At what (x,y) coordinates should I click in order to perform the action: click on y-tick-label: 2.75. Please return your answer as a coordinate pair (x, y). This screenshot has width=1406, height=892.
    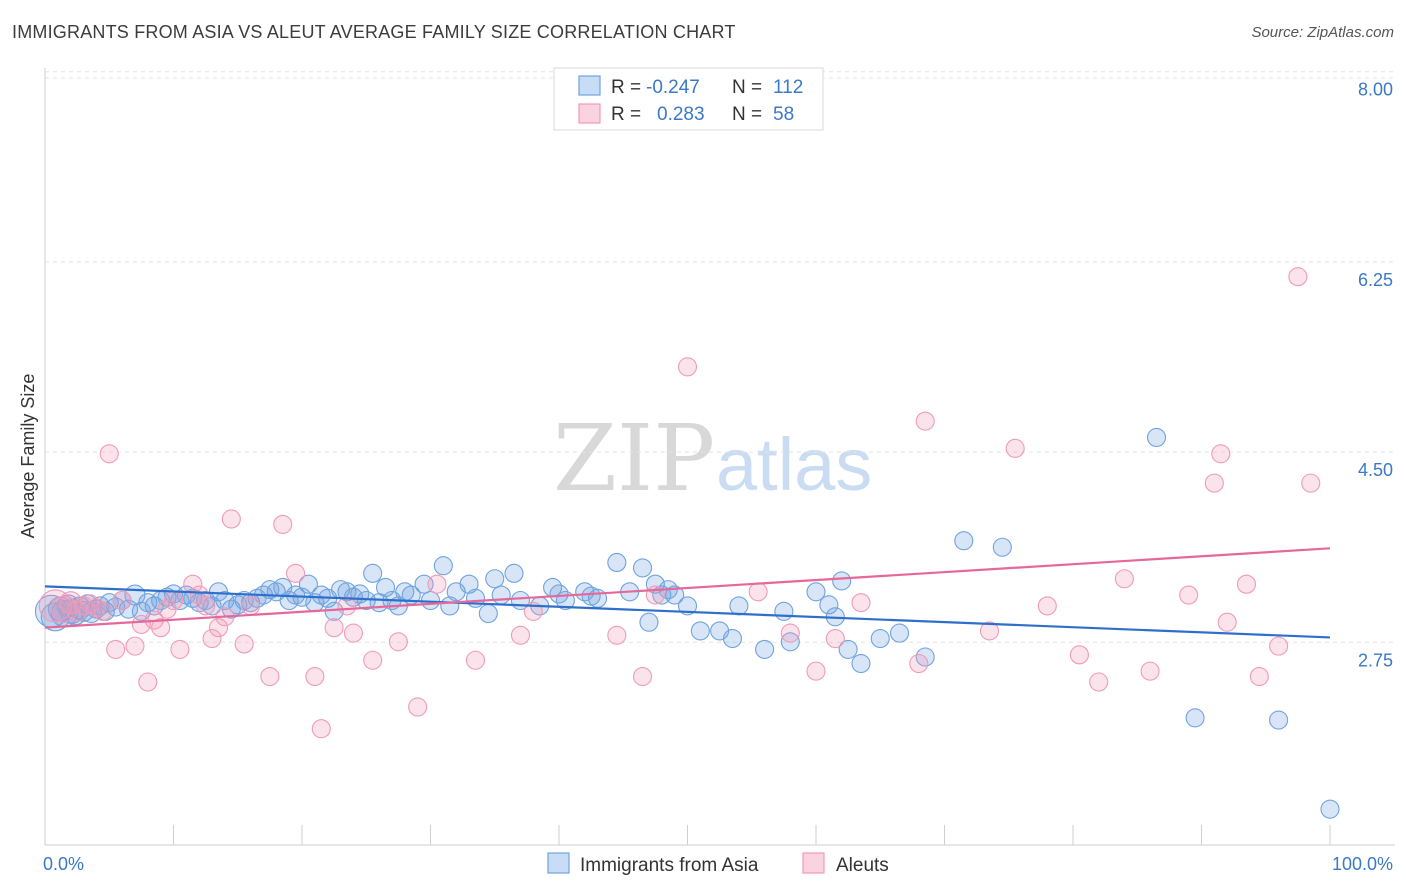
    Looking at the image, I should click on (1375, 660).